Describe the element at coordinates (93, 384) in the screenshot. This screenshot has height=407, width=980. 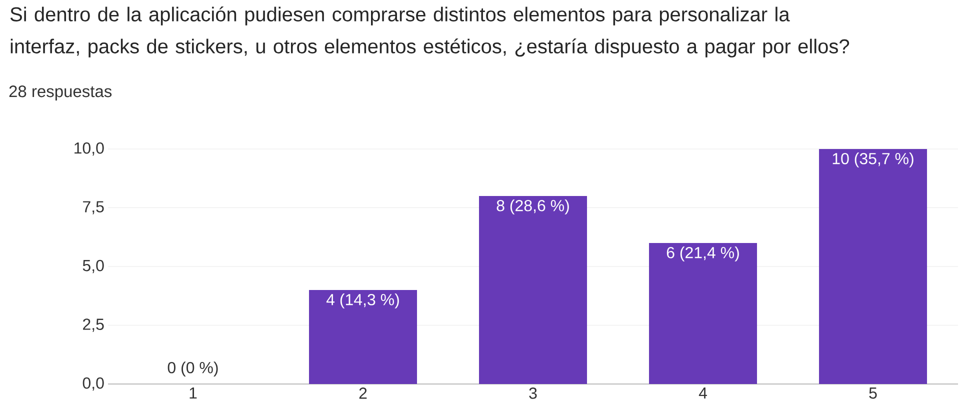
I see `y-tick-label: 0,0` at that location.